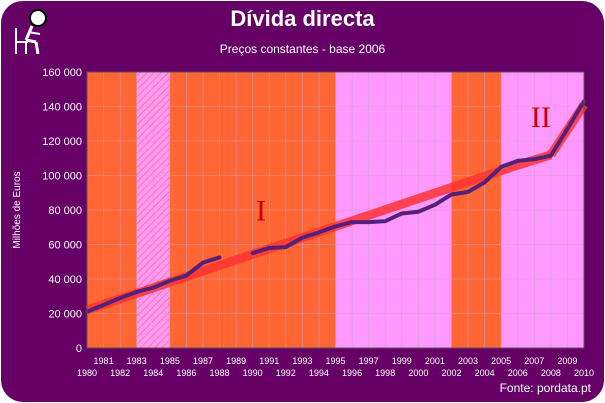 Image resolution: width=605 pixels, height=403 pixels. What do you see at coordinates (584, 373) in the screenshot?
I see `x-tick-label: 2010` at bounding box center [584, 373].